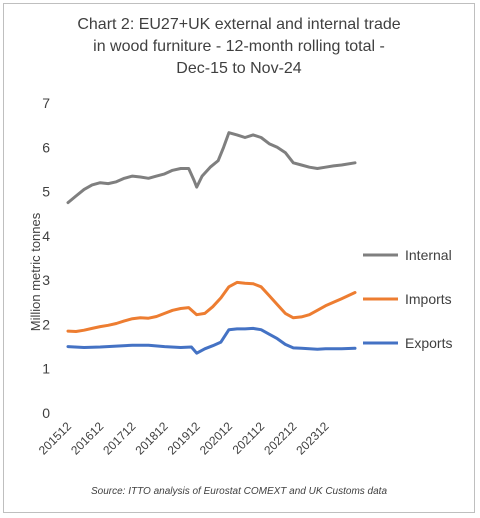 This screenshot has width=480, height=518. What do you see at coordinates (87, 438) in the screenshot?
I see `x-tick-label: 201612` at bounding box center [87, 438].